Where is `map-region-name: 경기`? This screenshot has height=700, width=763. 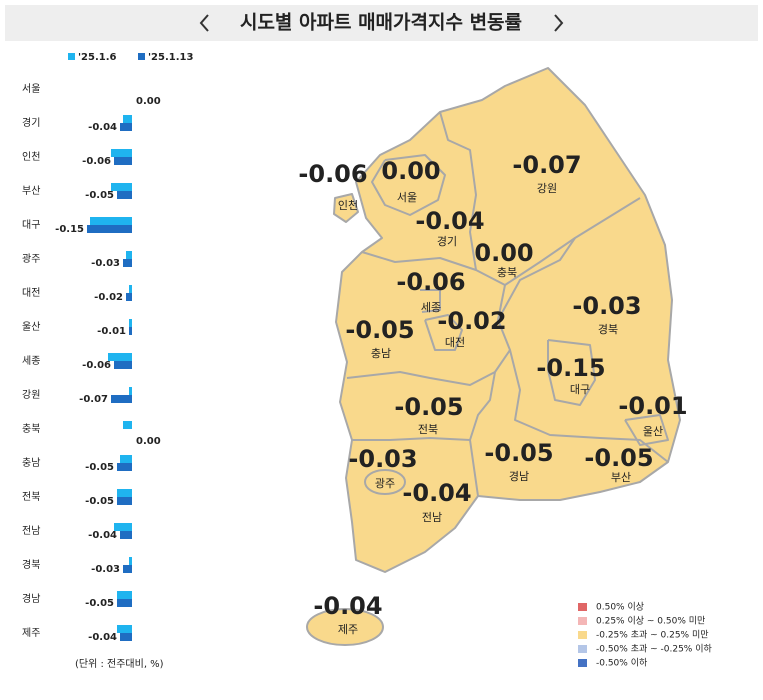 map-region-name: 경기 is located at coordinates (447, 241).